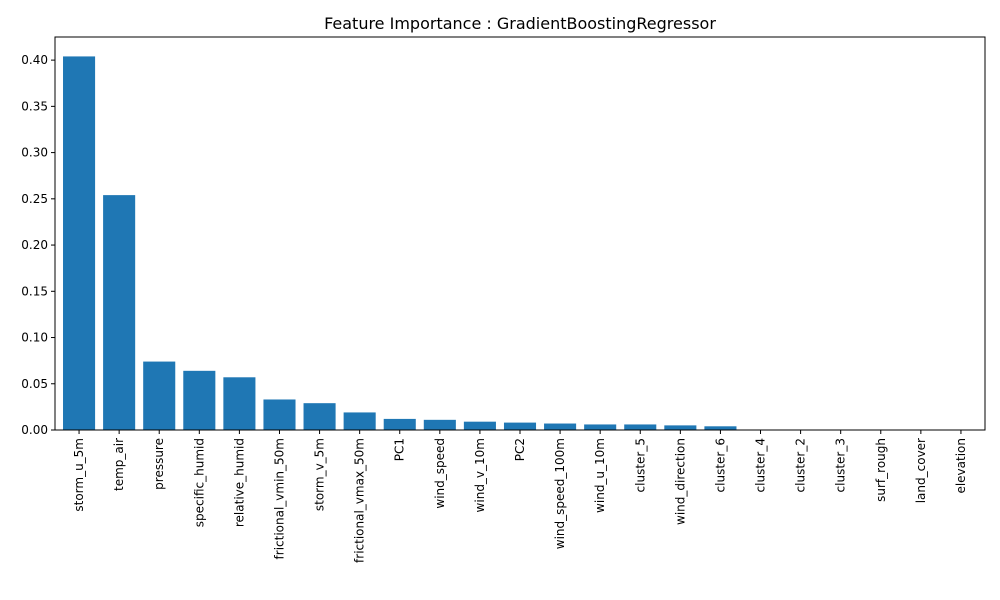 This screenshot has width=1000, height=600. What do you see at coordinates (841, 465) in the screenshot?
I see `x-tick-label: cluster_3` at bounding box center [841, 465].